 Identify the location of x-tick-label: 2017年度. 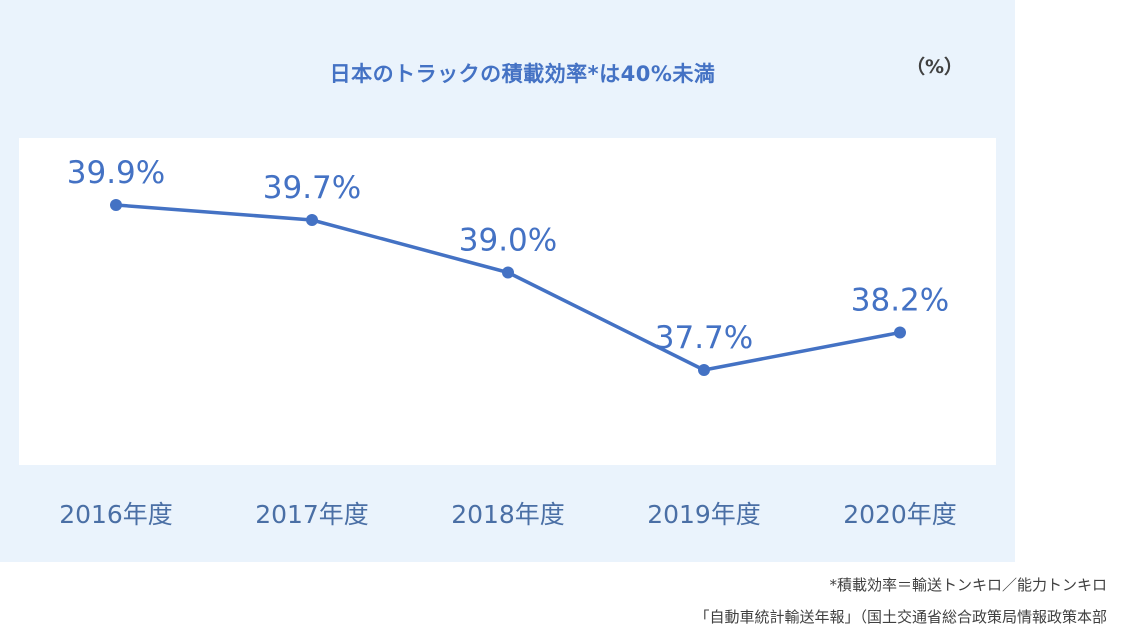
(312, 514).